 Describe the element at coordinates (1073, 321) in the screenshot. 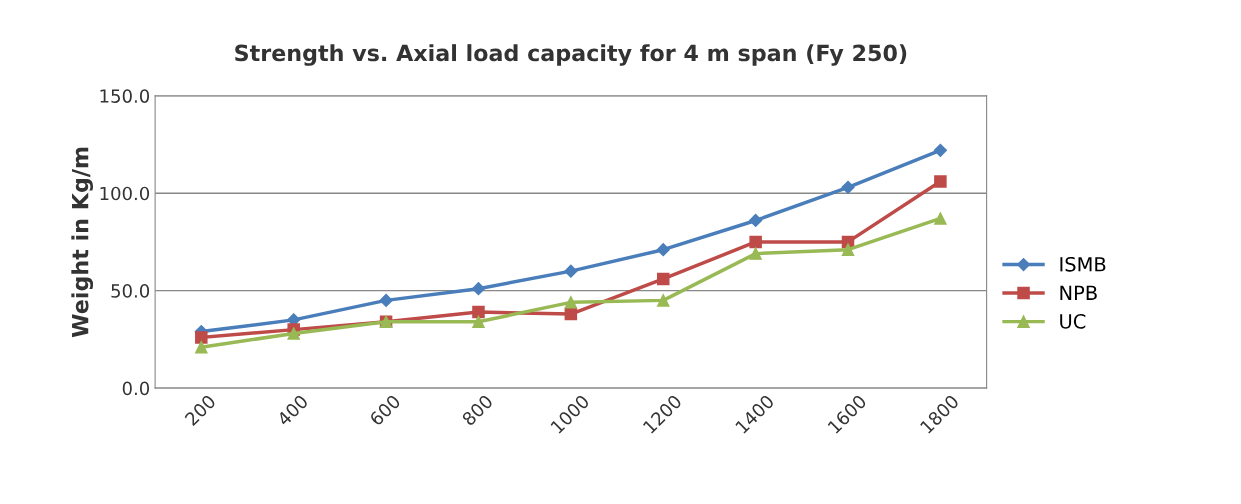

I see `legend-label: UC` at that location.